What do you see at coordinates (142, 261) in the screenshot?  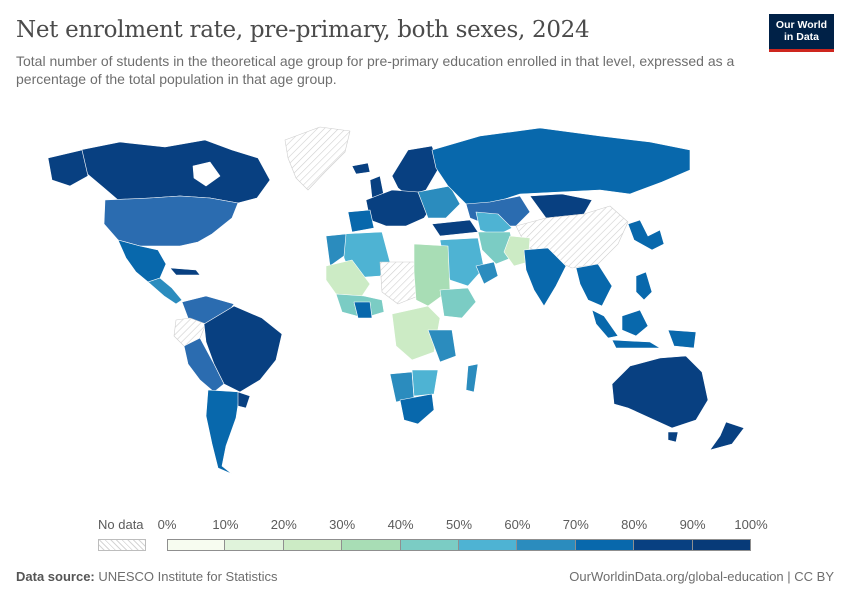 I see `mexico` at bounding box center [142, 261].